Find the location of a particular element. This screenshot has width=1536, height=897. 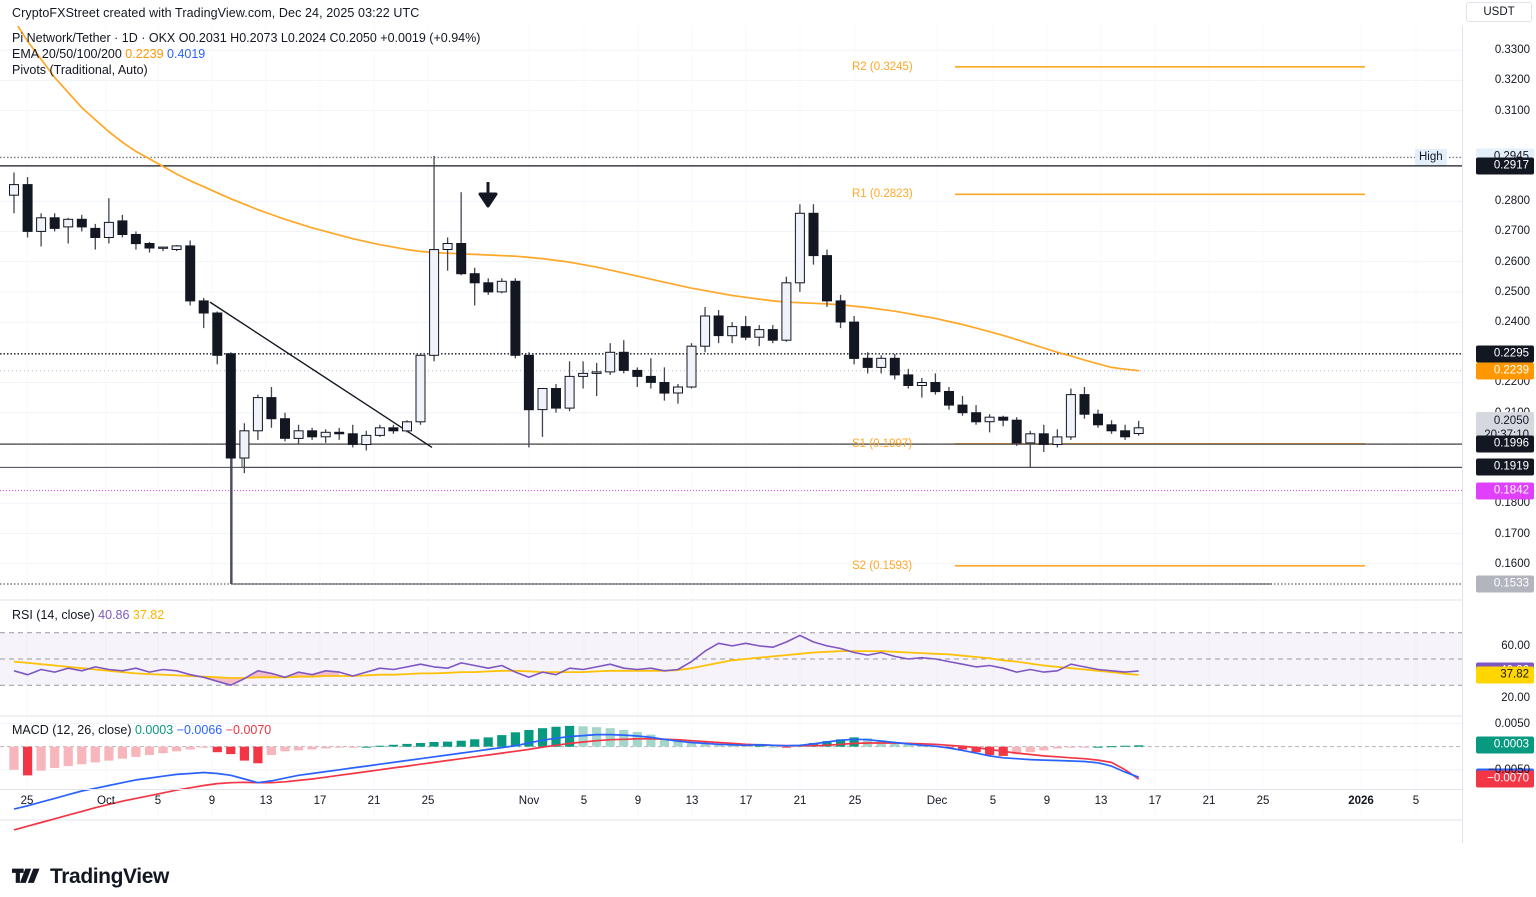

price-tick-0.3300: 0.3300 is located at coordinates (1512, 50).